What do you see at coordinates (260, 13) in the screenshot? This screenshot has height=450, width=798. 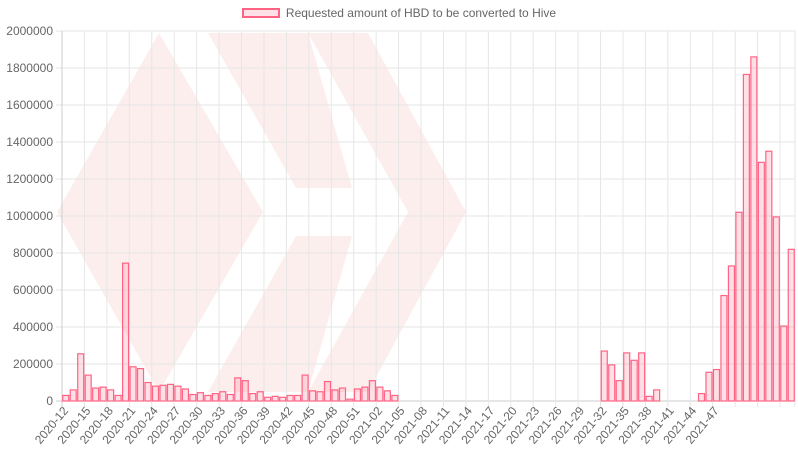 I see `legend-swatch` at bounding box center [260, 13].